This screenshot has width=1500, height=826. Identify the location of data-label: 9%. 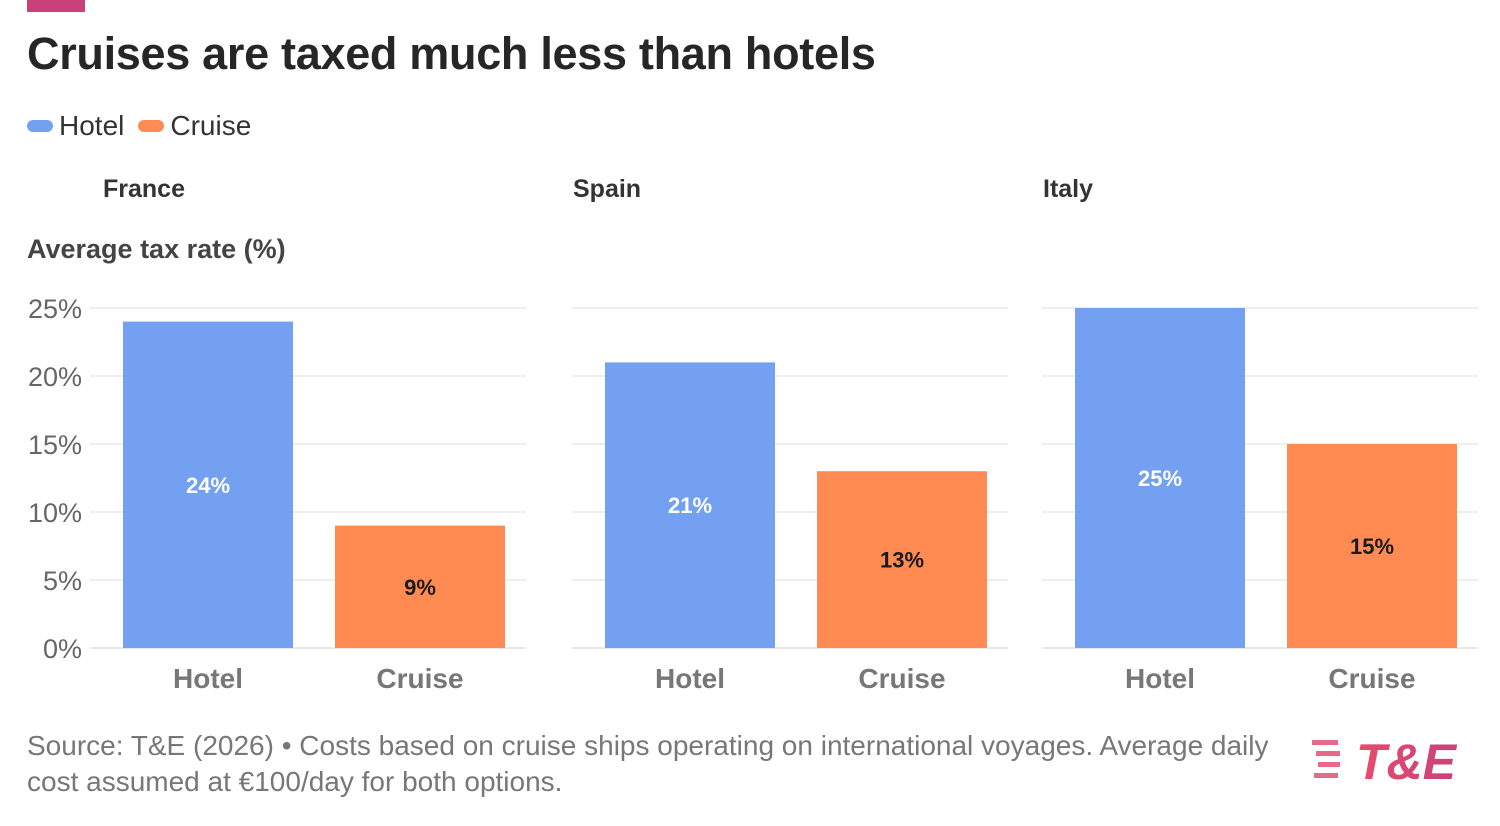
(420, 587).